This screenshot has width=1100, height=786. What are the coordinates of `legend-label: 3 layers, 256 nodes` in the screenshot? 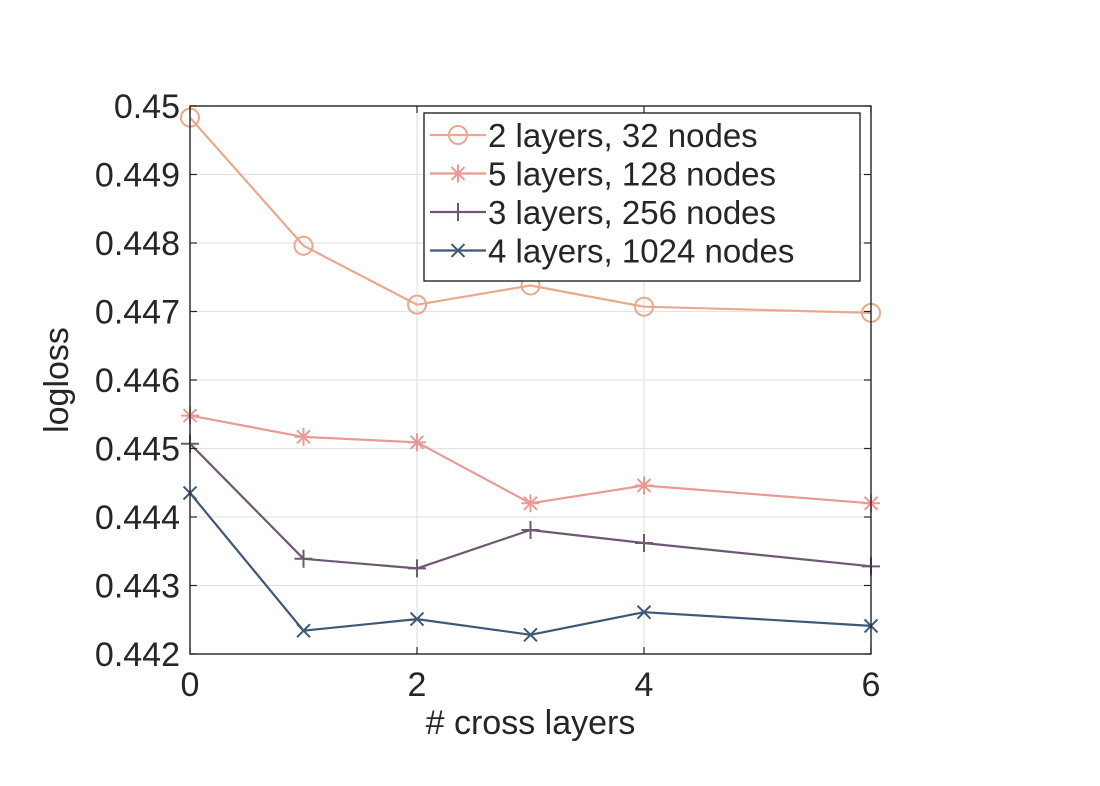 It's located at (632, 212).